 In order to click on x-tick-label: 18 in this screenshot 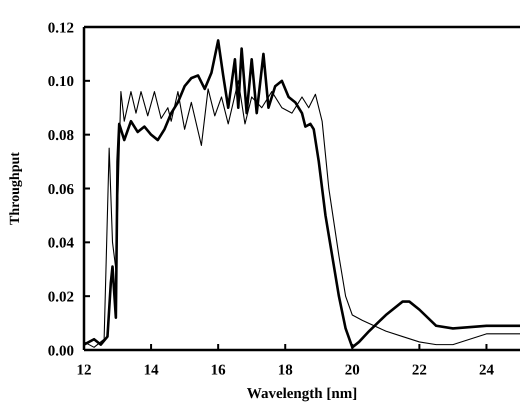, I will do `click(285, 370)`.